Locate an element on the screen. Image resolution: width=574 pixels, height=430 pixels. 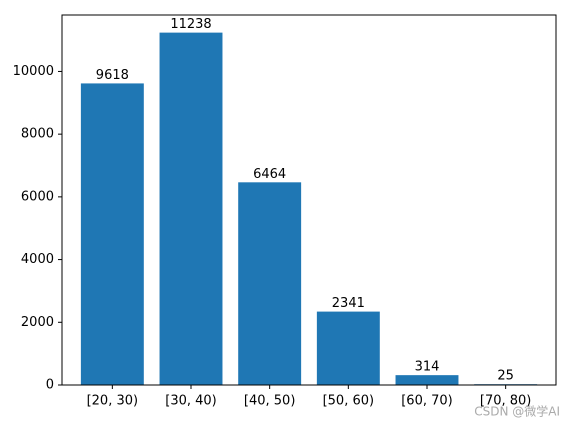
x-tick-label: [40, 50) is located at coordinates (270, 401).